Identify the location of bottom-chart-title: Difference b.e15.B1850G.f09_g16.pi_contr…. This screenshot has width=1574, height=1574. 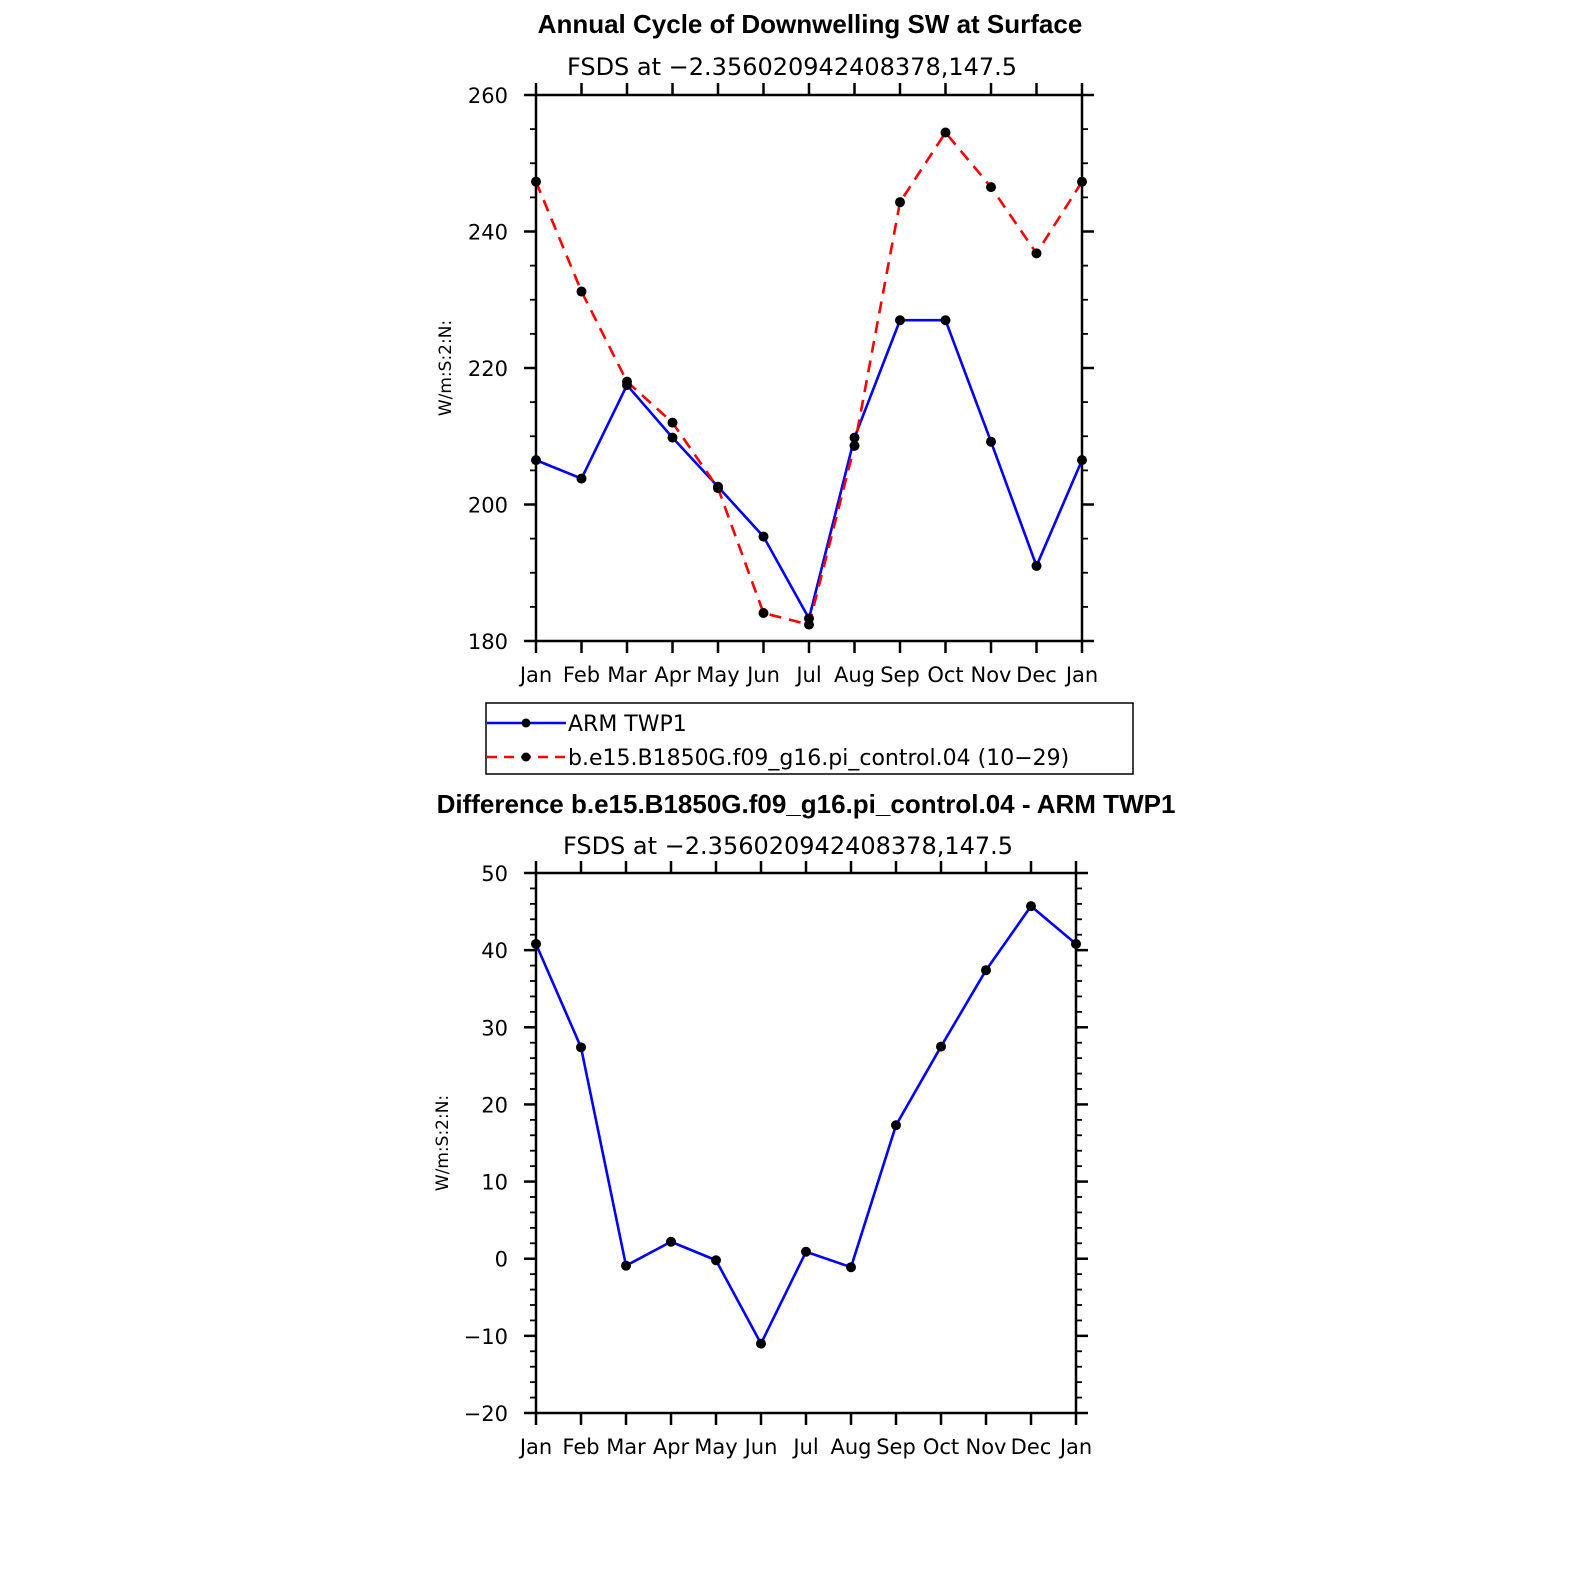
(806, 804).